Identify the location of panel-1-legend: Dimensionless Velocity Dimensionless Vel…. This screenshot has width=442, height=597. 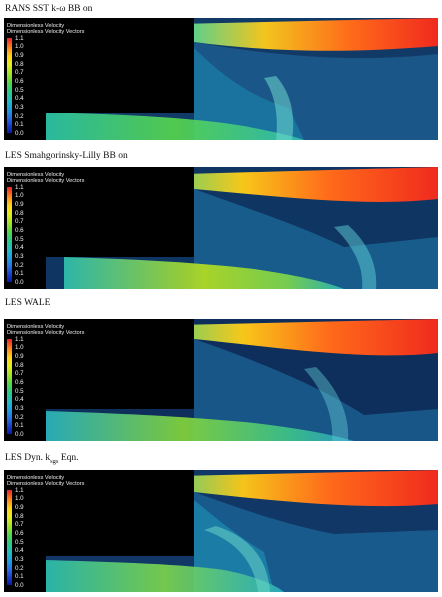
(46, 80).